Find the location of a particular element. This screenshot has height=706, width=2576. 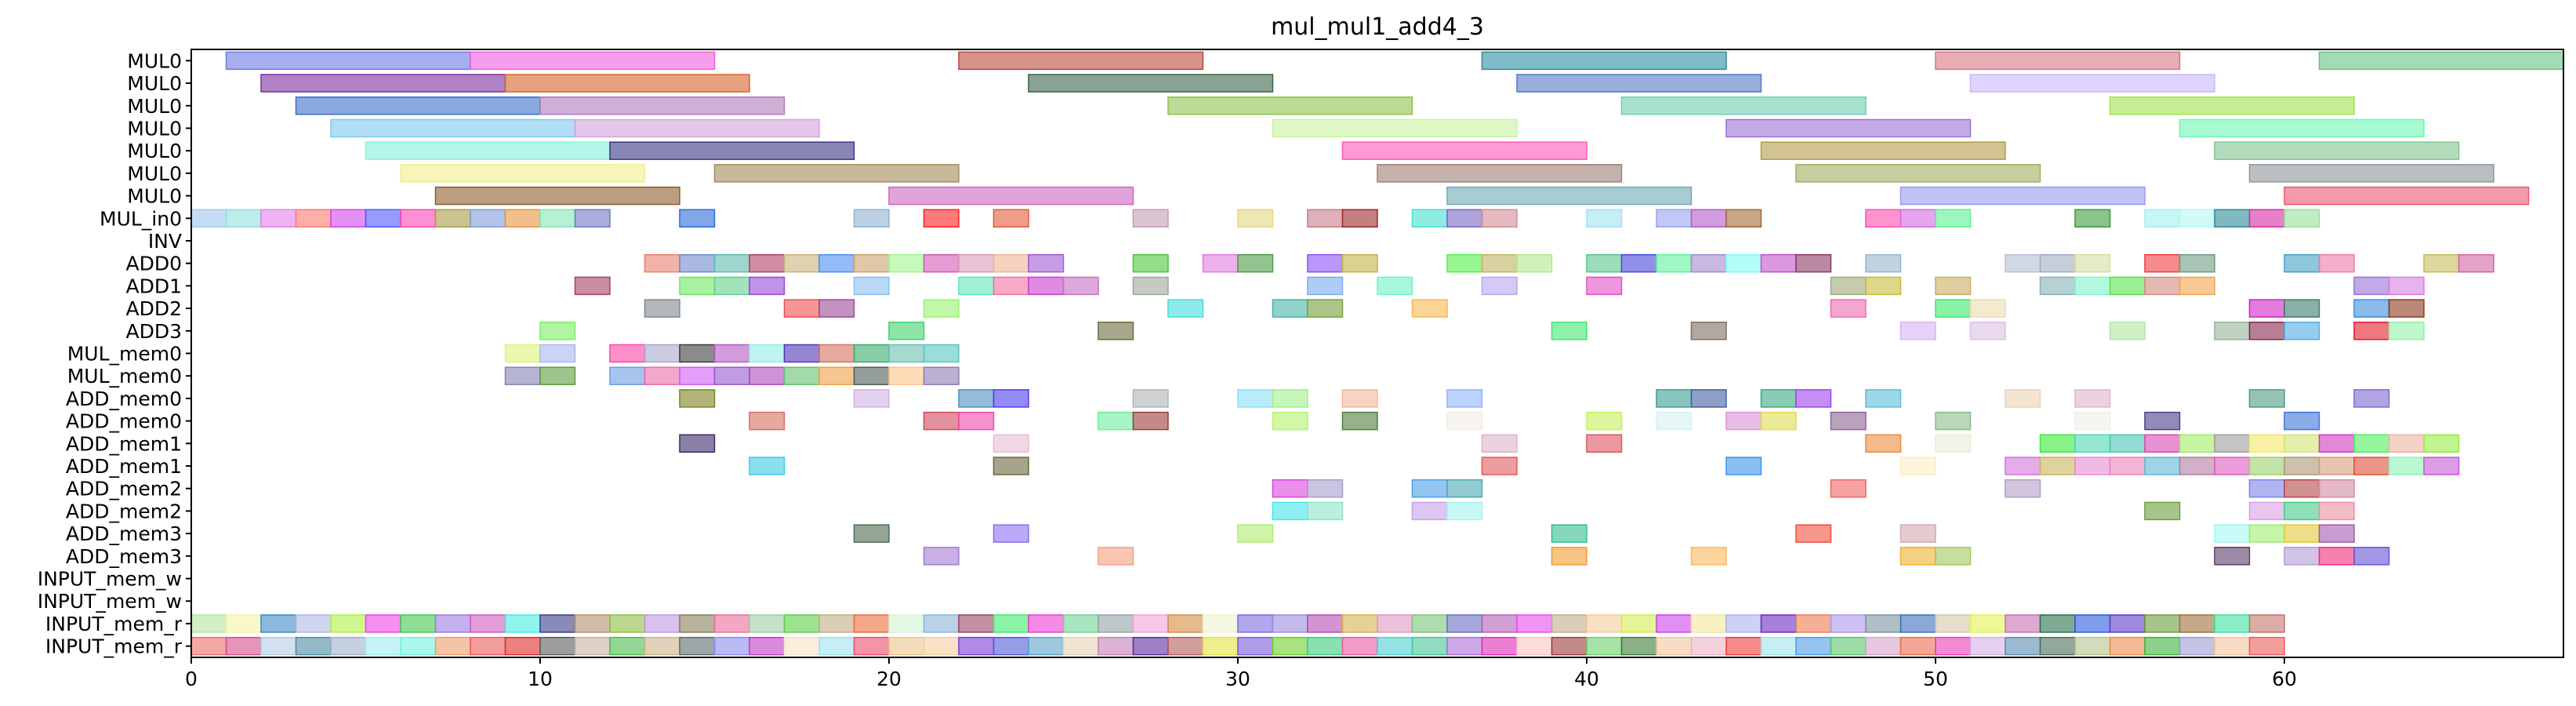

y-tick-label: MUL_in0 is located at coordinates (141, 219).